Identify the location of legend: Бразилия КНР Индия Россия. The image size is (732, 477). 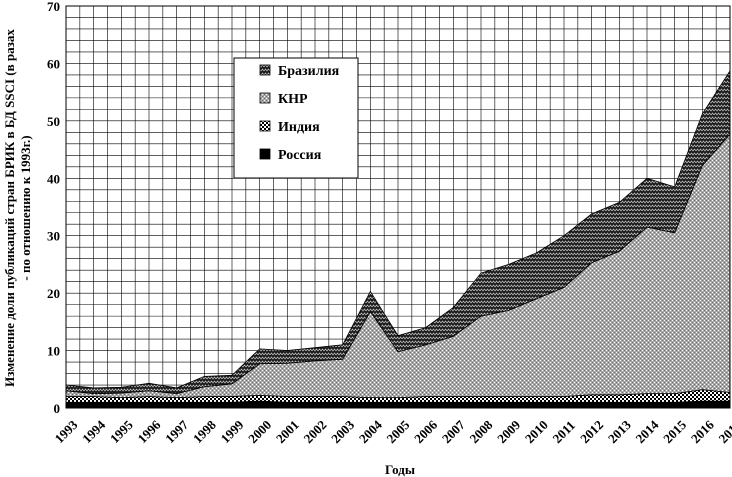
(296, 118).